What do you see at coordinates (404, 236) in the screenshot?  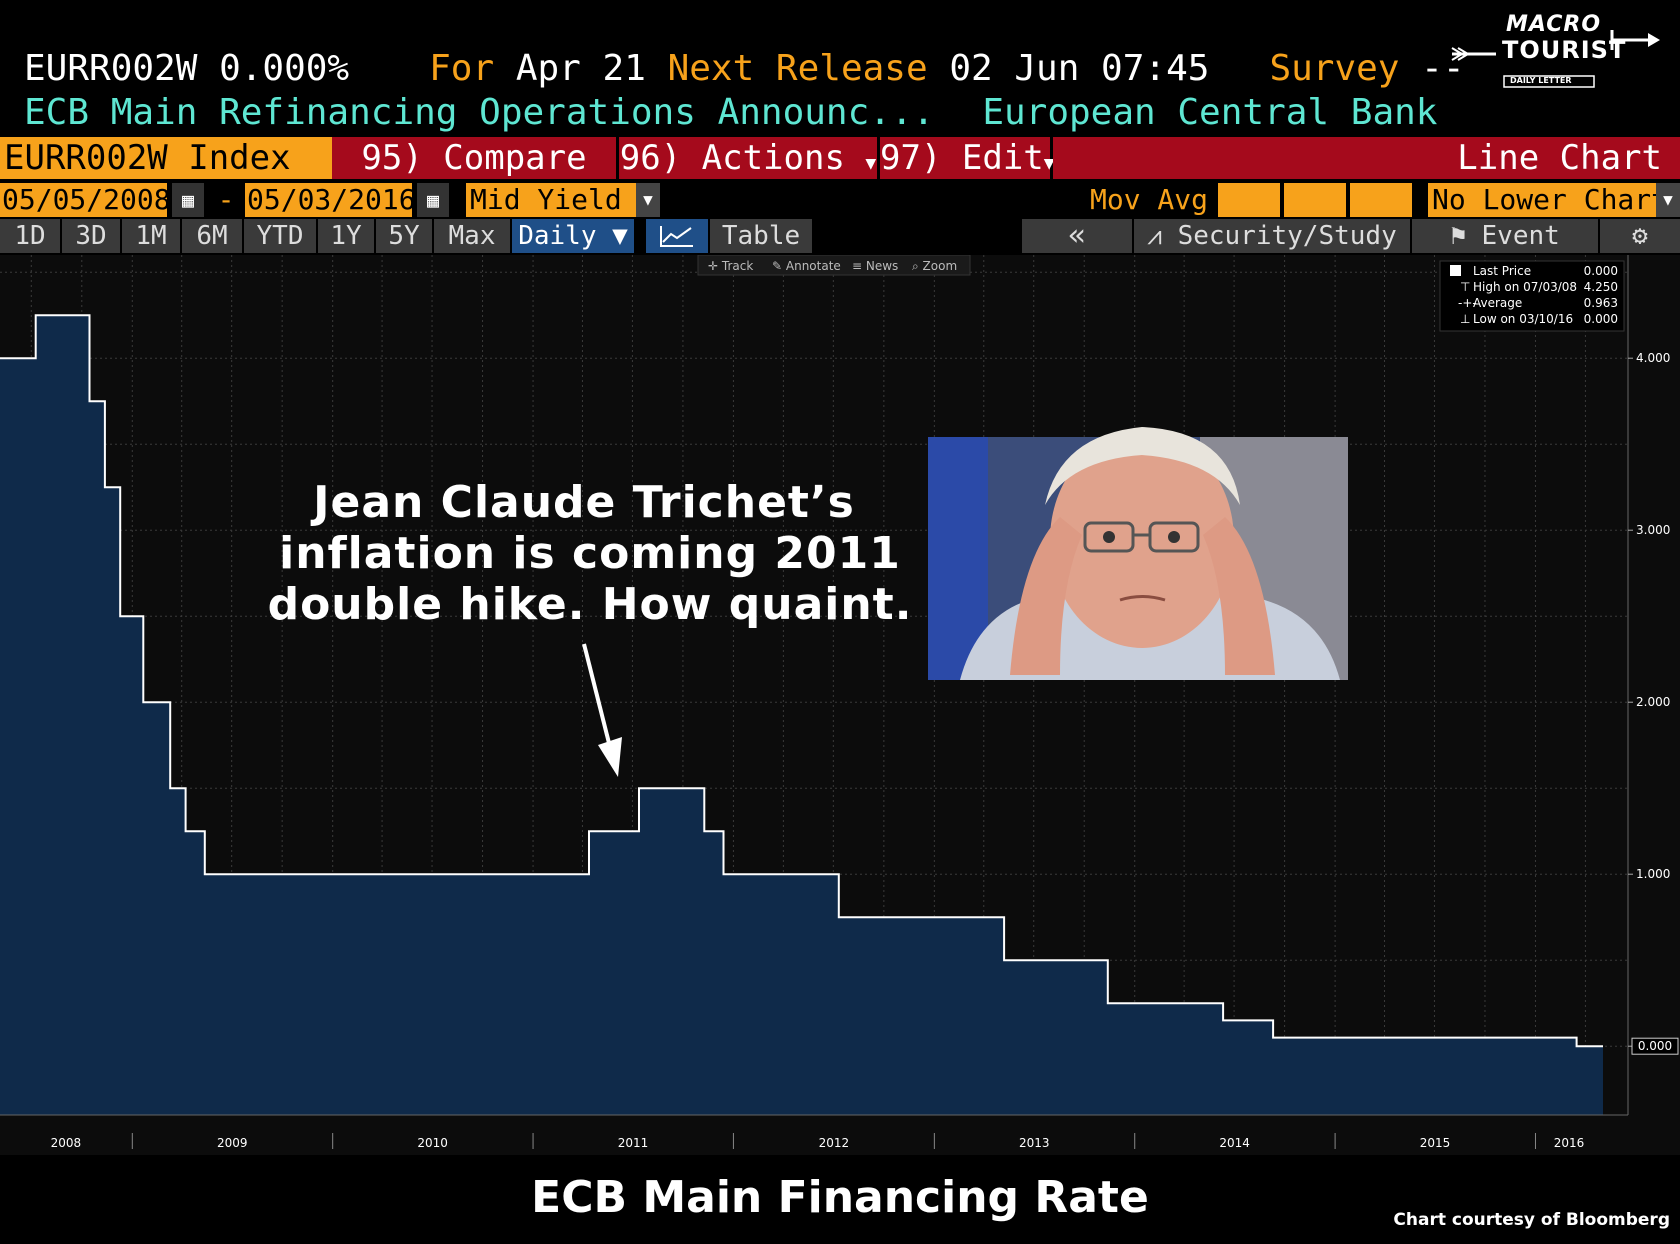 I see `period-5y-button: 5Y` at bounding box center [404, 236].